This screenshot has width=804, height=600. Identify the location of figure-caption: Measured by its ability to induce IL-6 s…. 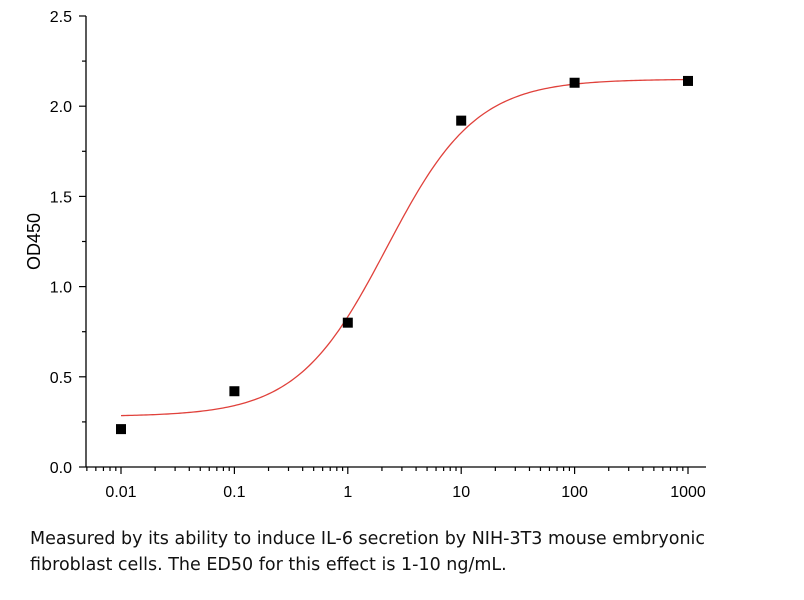
(410, 552).